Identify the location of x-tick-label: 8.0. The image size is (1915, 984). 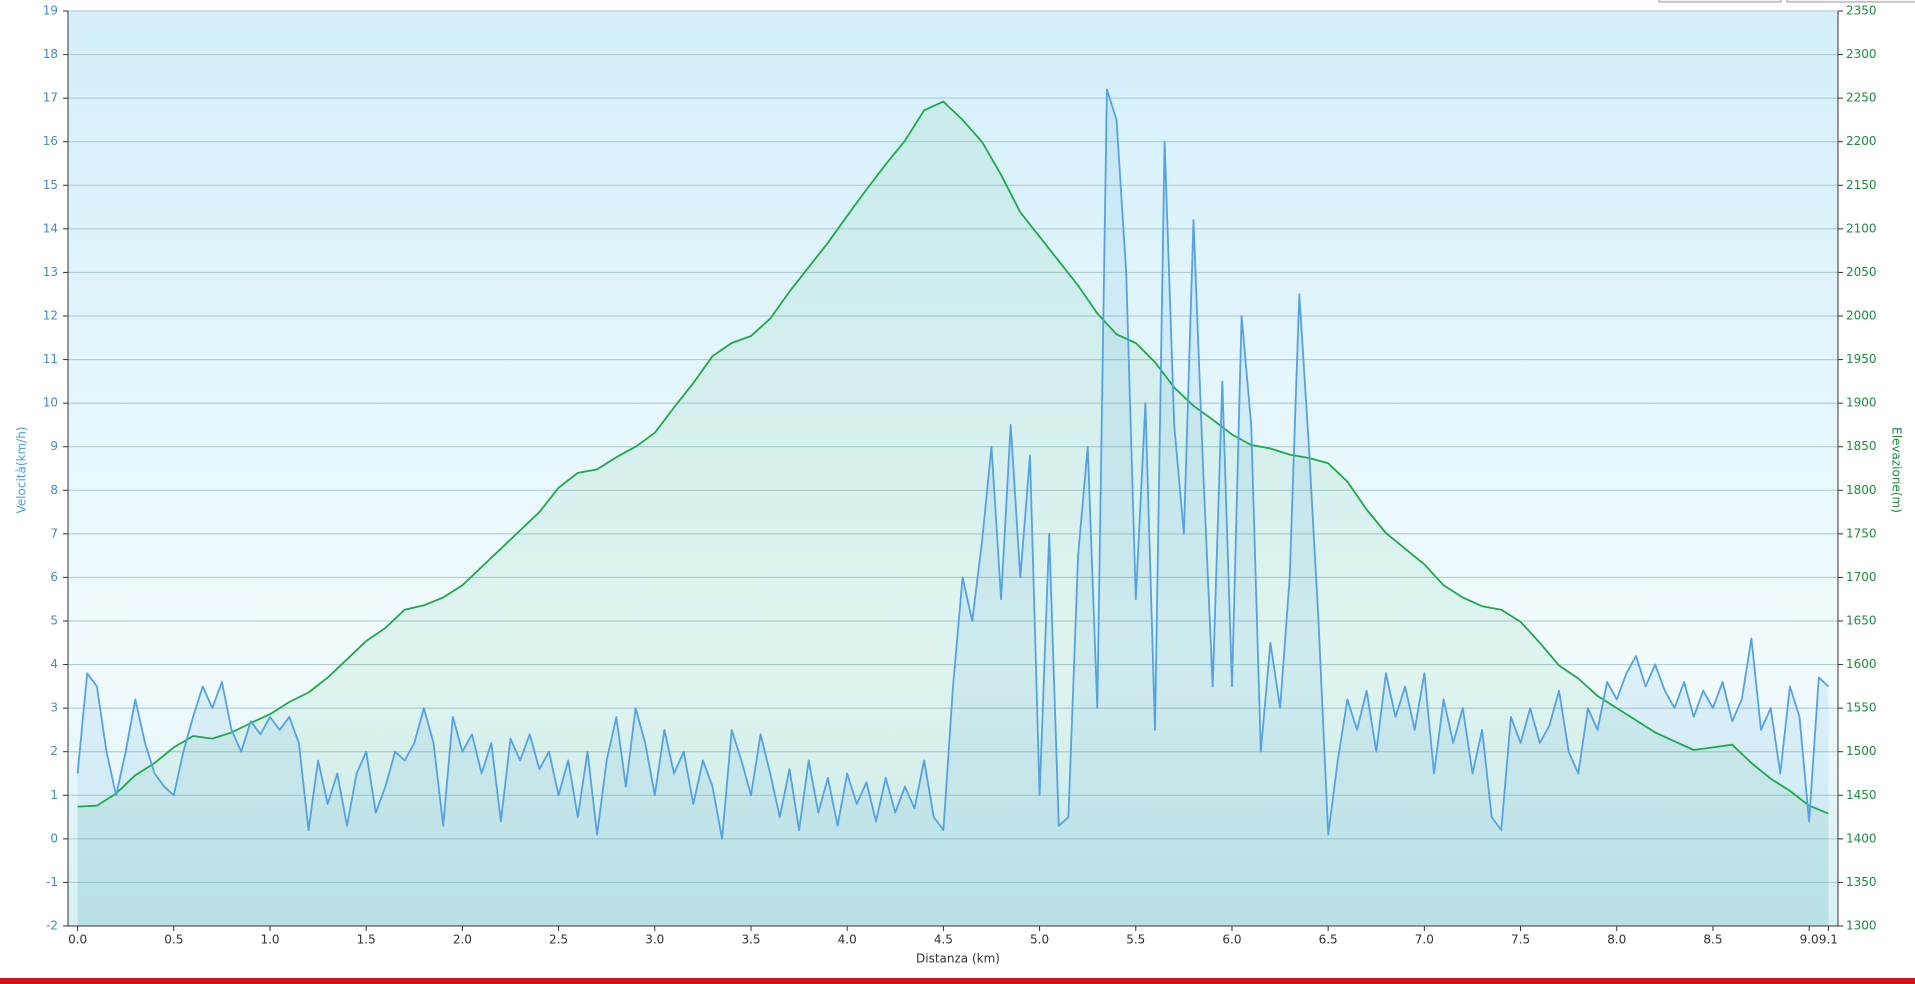
(1616, 940).